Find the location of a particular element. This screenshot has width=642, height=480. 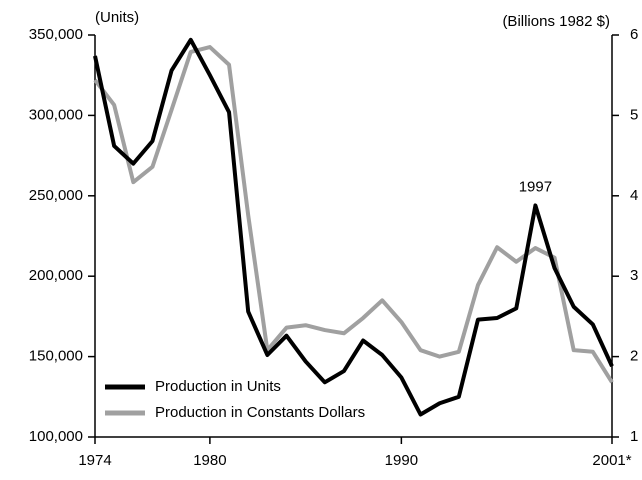

y-tick-label: 100,000 is located at coordinates (56, 436).